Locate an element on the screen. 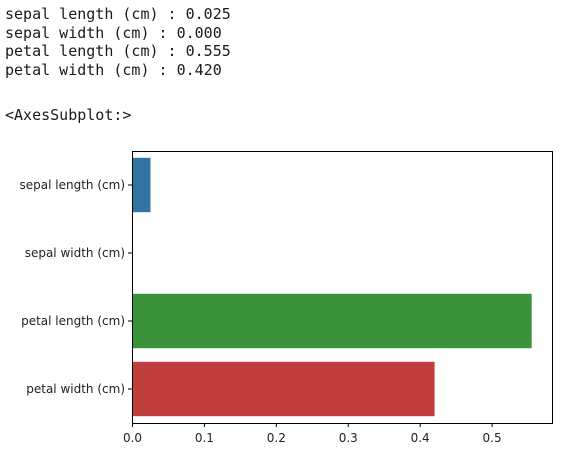 The height and width of the screenshot is (454, 581). x-tick-label: 0.3 is located at coordinates (348, 438).